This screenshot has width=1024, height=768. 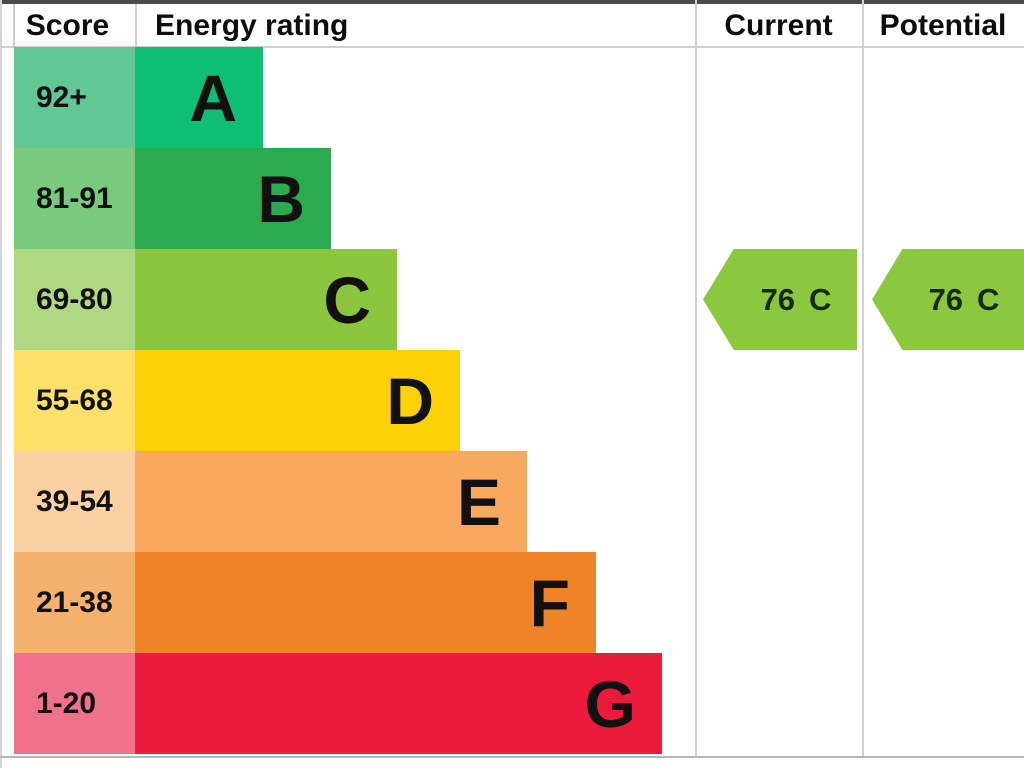 What do you see at coordinates (512, 2) in the screenshot?
I see `chart-top-border` at bounding box center [512, 2].